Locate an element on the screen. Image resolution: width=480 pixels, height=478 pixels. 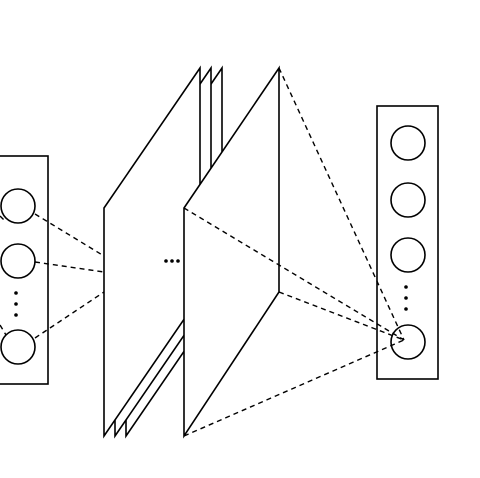
input-column is located at coordinates (24, 270).